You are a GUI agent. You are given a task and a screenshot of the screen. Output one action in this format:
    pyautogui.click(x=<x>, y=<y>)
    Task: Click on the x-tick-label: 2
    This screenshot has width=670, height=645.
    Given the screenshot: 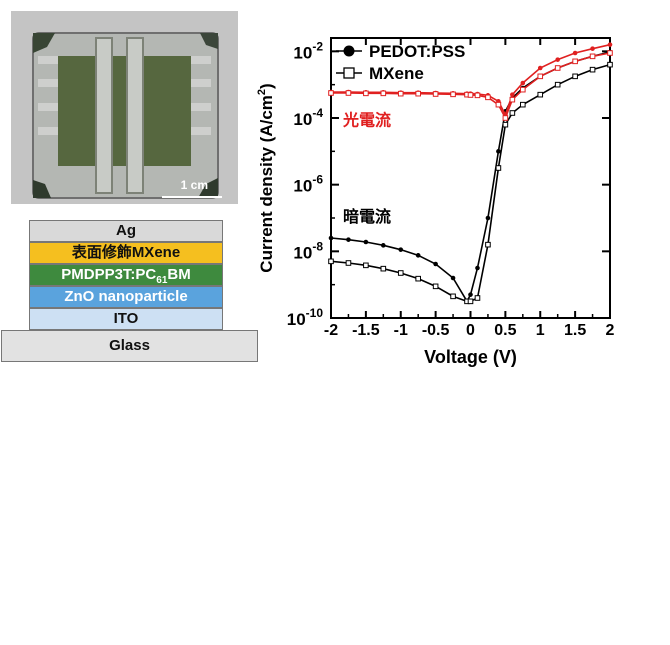 What is the action you would take?
    pyautogui.click(x=610, y=330)
    